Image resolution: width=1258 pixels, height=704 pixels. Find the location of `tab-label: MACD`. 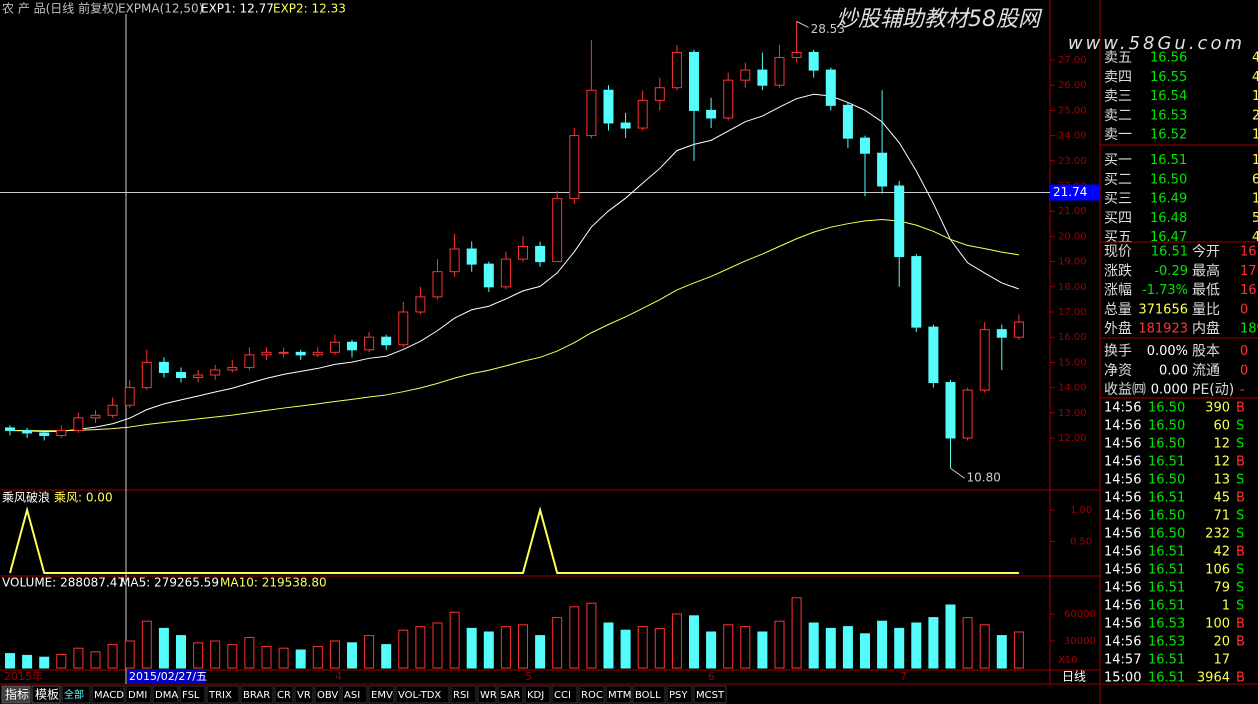

tab-label: MACD is located at coordinates (109, 695).